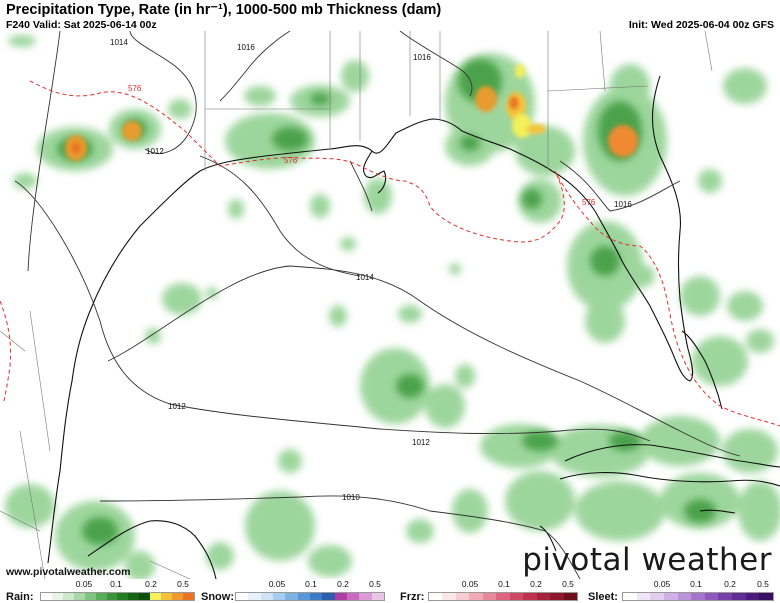 The image size is (780, 603). I want to click on legend-sleet-label: Sleet:, so click(603, 597).